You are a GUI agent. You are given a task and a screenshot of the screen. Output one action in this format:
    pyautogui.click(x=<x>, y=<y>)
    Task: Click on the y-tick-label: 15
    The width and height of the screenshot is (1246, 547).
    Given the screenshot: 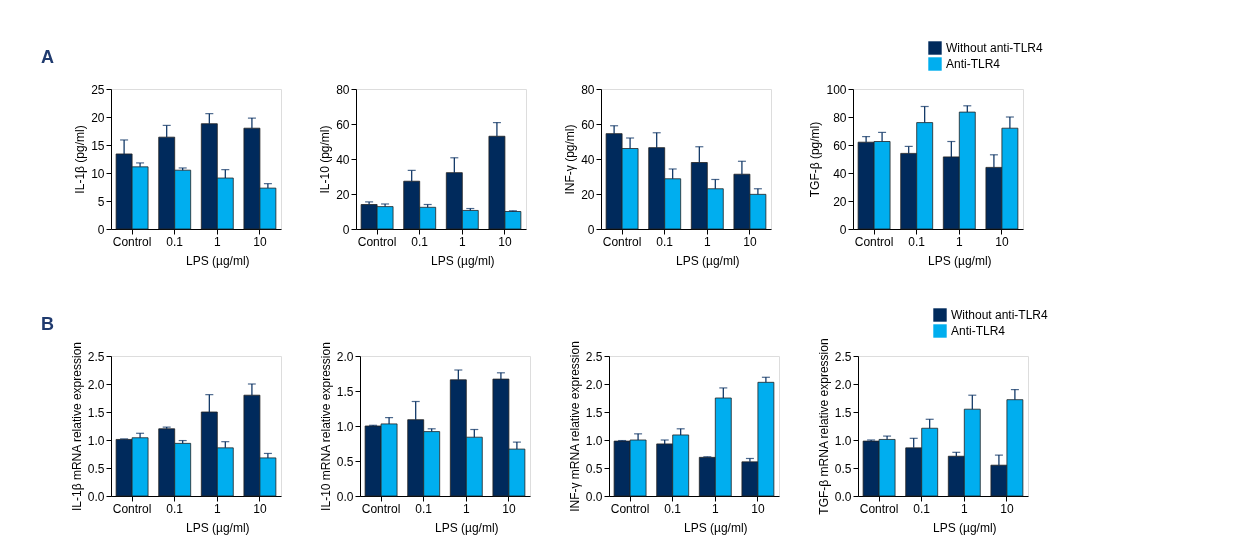 What is the action you would take?
    pyautogui.click(x=98, y=145)
    